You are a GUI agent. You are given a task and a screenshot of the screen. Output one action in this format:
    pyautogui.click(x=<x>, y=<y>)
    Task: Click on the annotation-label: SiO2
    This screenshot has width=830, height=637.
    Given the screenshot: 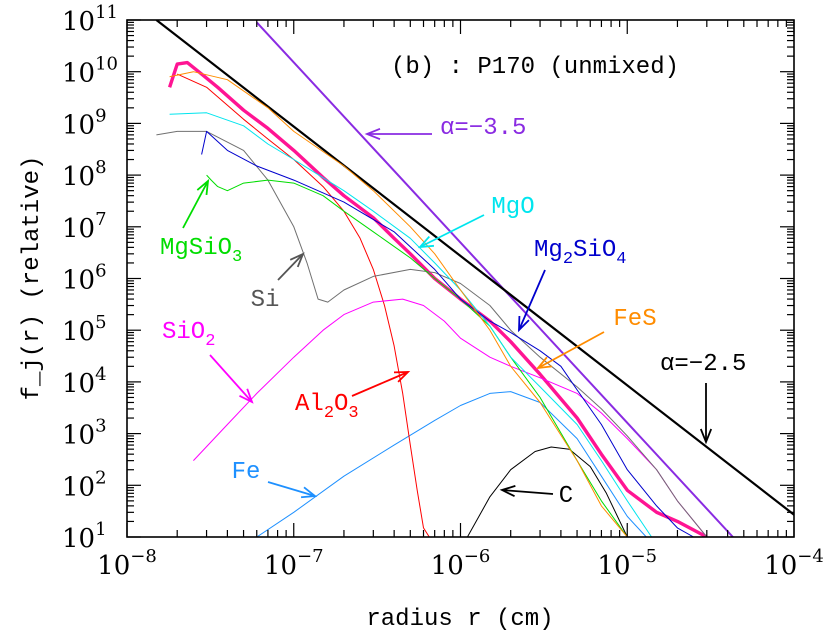 What is the action you would take?
    pyautogui.click(x=188, y=335)
    